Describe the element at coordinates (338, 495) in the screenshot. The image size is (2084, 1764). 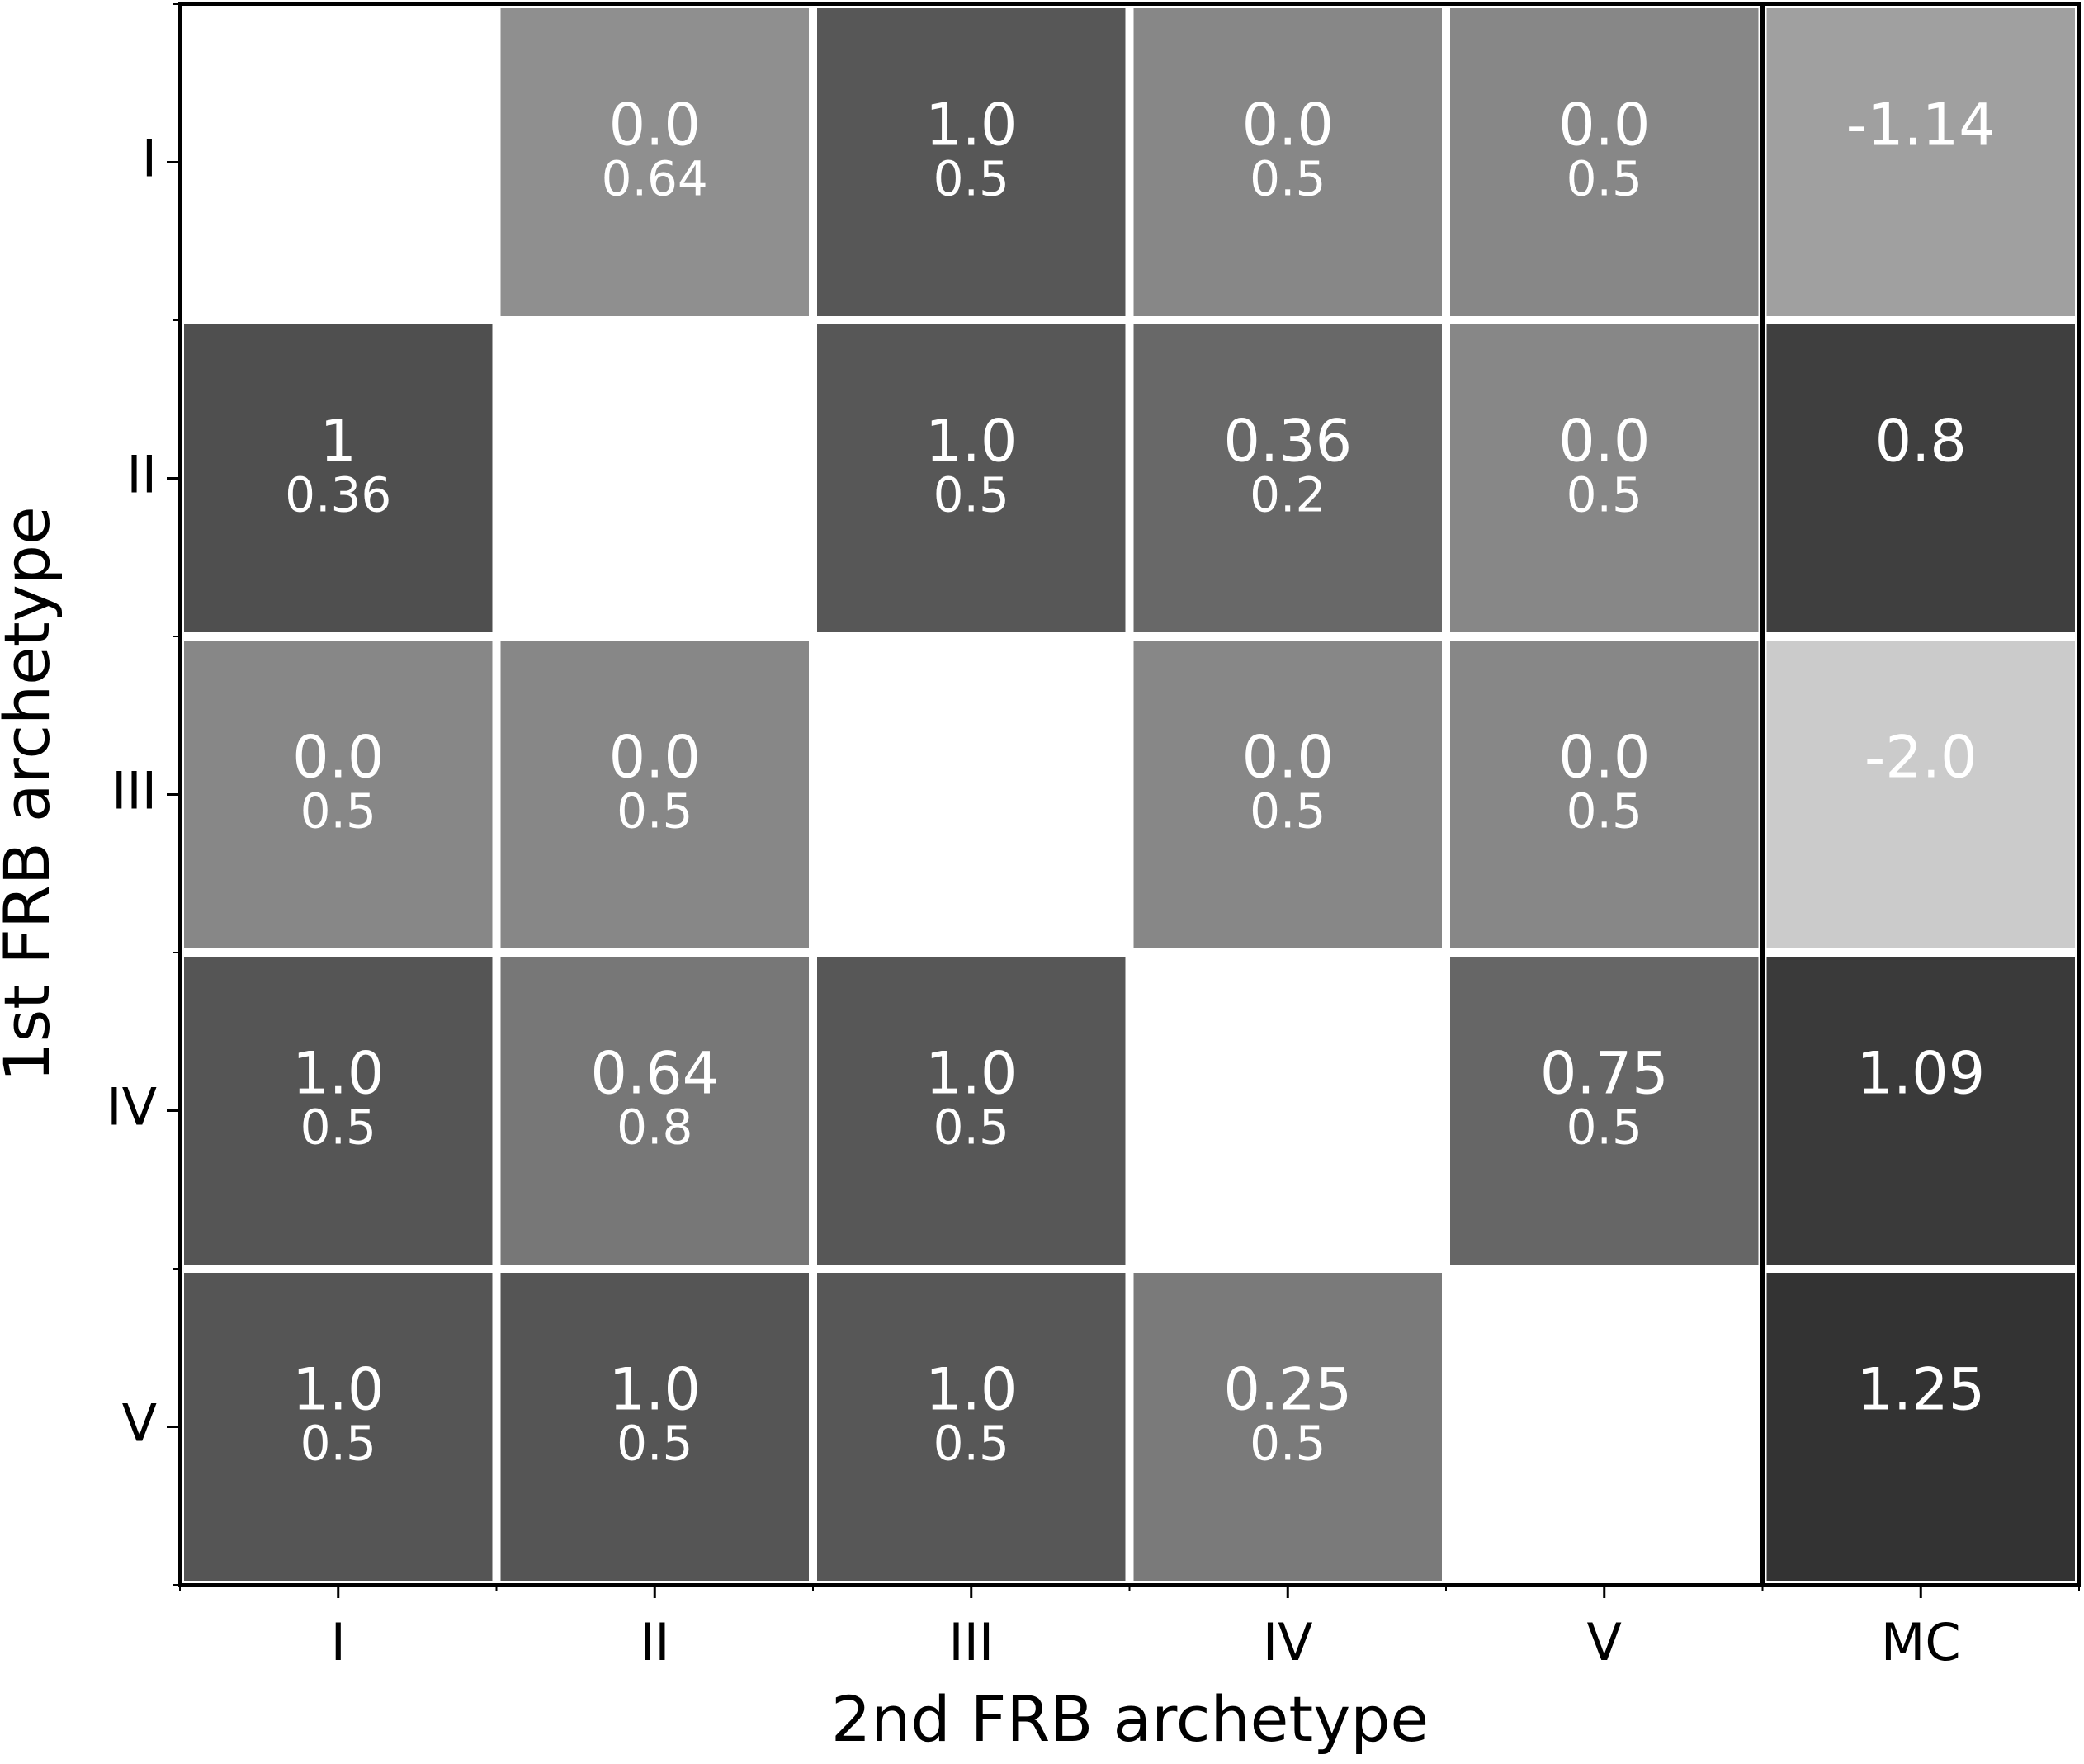
I see `cell-secondary-label: 0.36` at that location.